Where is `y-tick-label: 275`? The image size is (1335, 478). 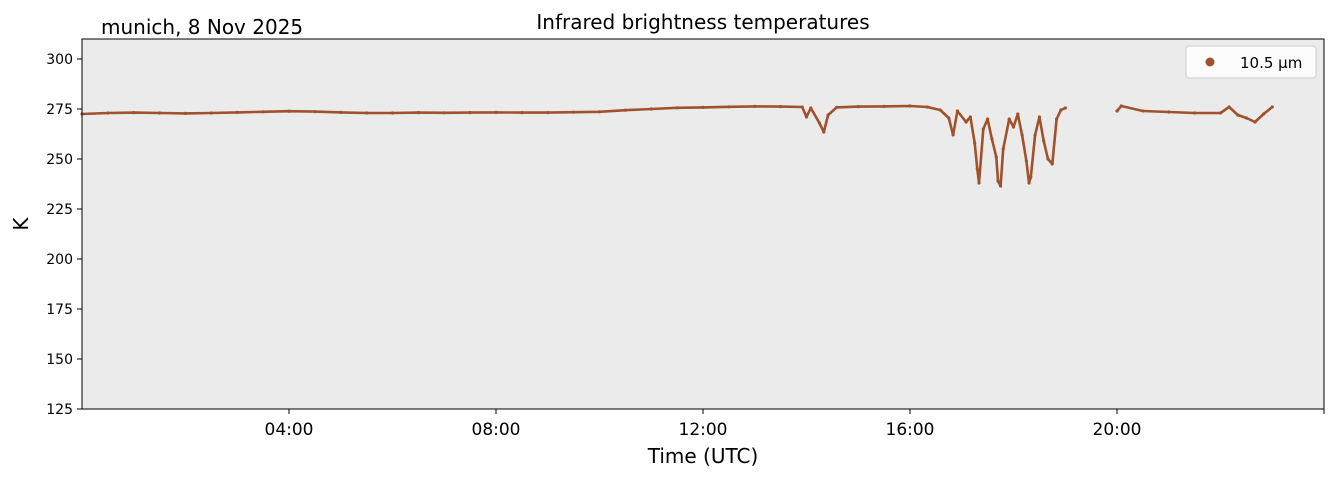
y-tick-label: 275 is located at coordinates (59, 110).